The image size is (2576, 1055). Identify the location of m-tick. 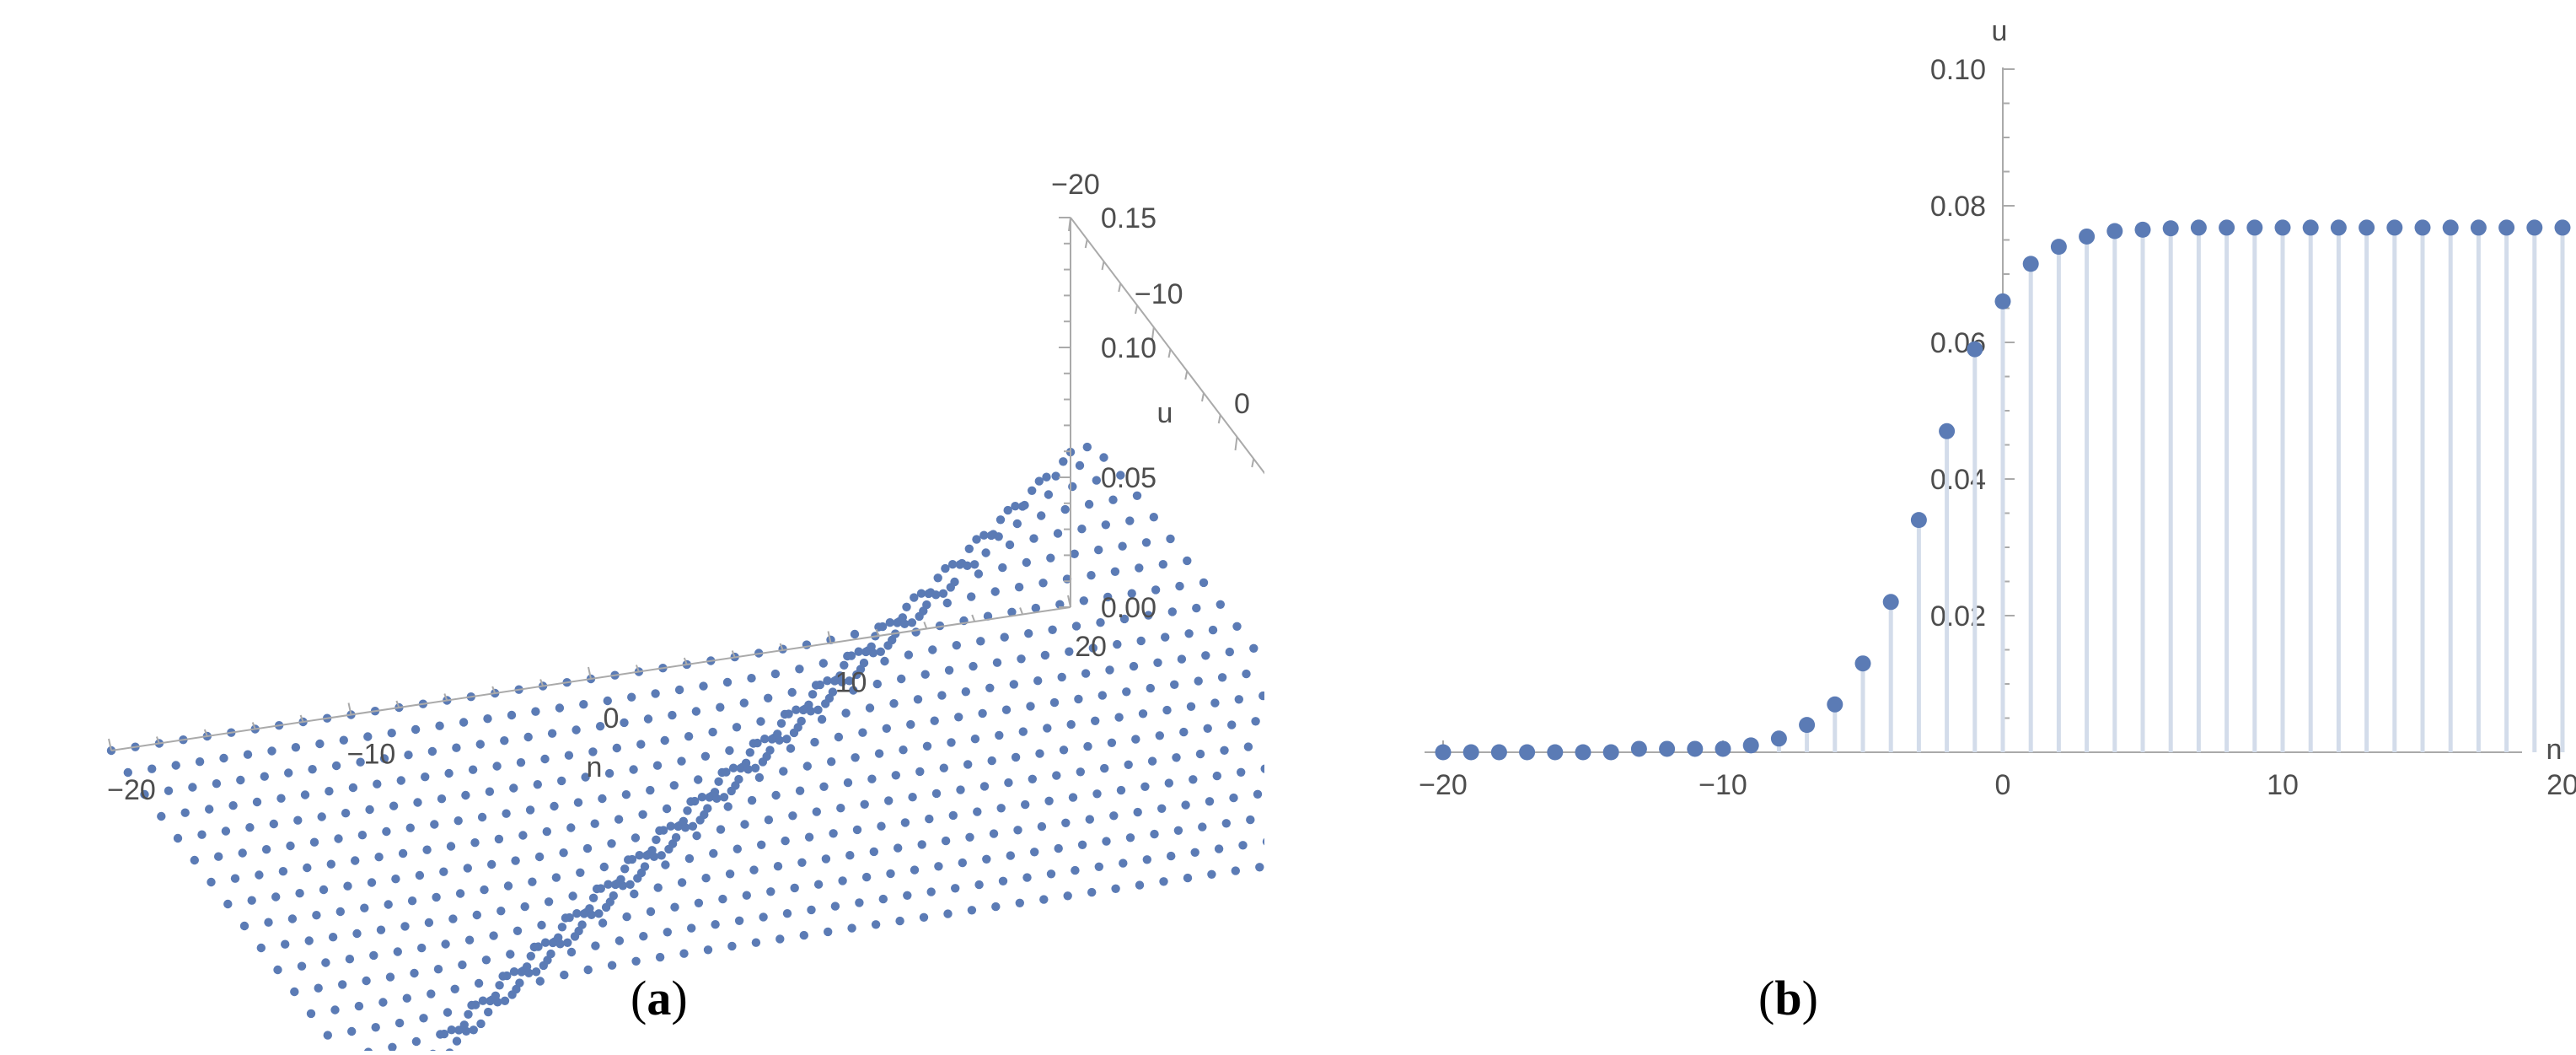
(1103, 266).